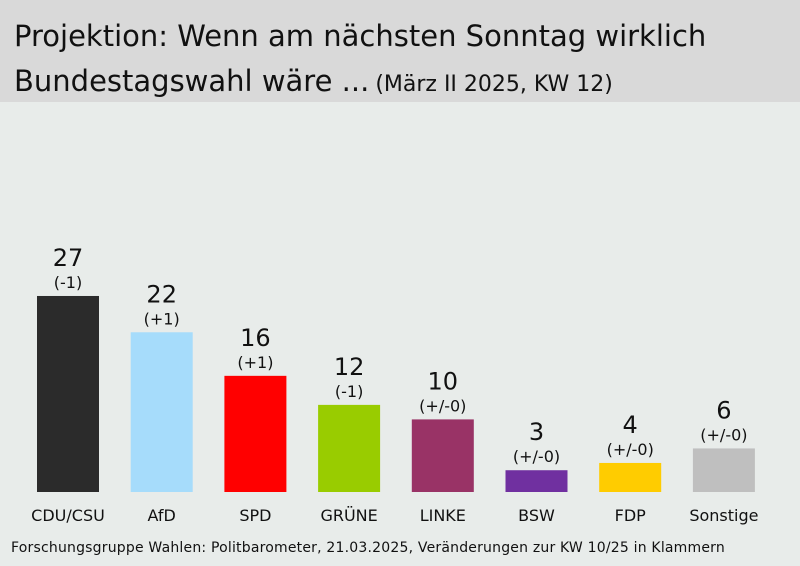 This screenshot has height=566, width=800. What do you see at coordinates (630, 477) in the screenshot?
I see `bar-fdp` at bounding box center [630, 477].